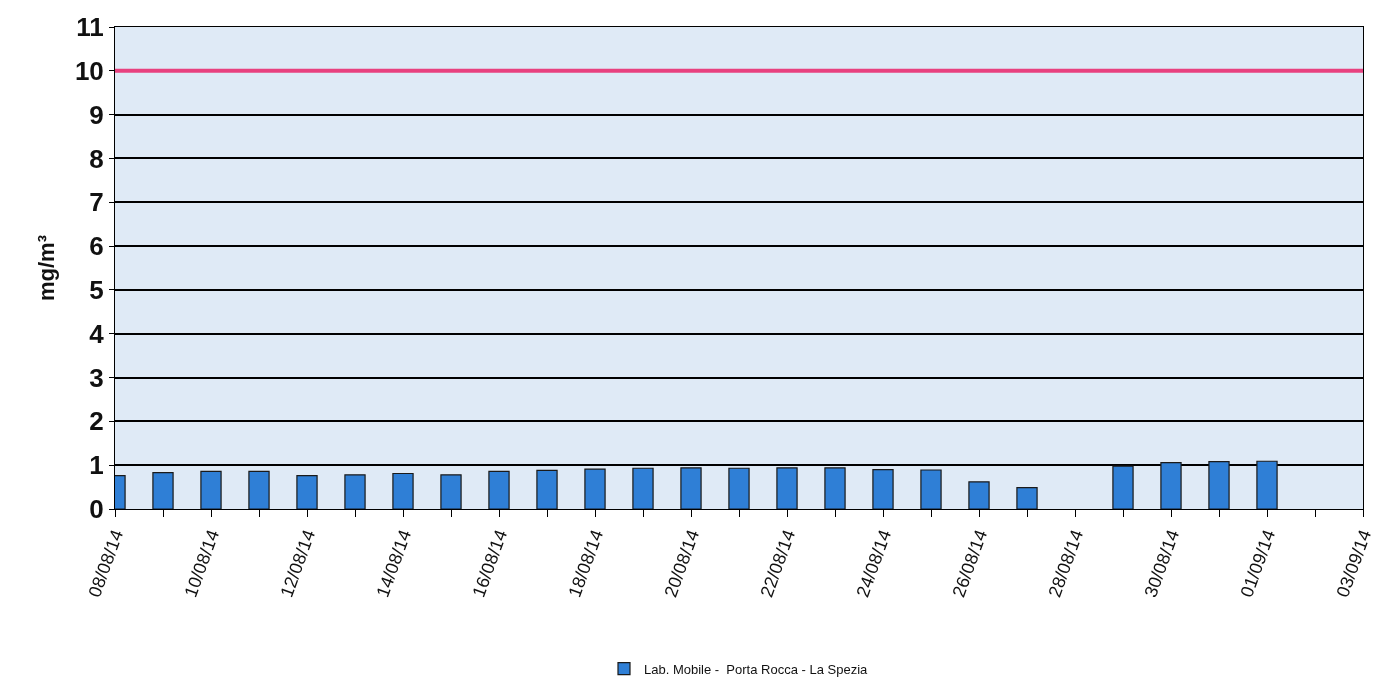  Describe the element at coordinates (756, 669) in the screenshot. I see `legend-label: Lab. Mobile - Porta Rocca - La Spezia` at that location.